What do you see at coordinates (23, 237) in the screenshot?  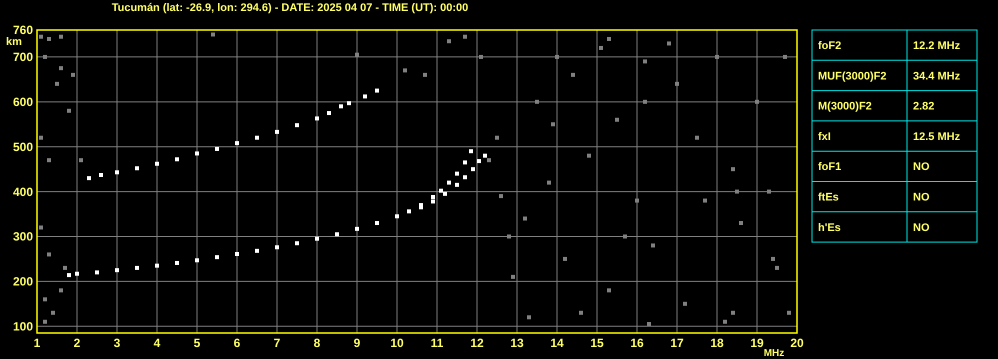 I see `y-tick-label: 300` at bounding box center [23, 237].